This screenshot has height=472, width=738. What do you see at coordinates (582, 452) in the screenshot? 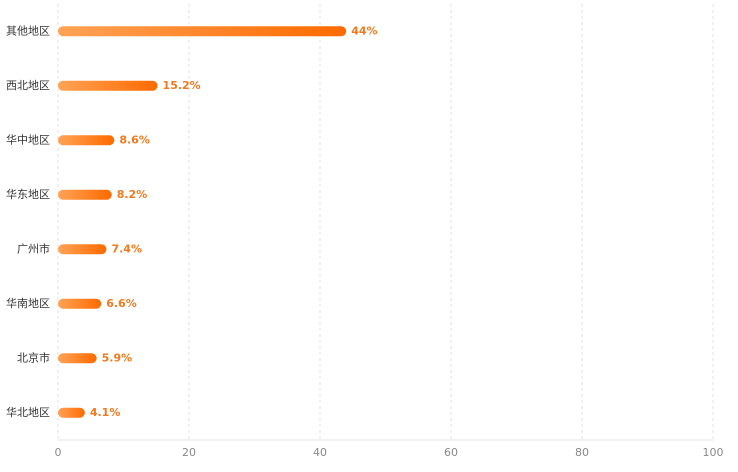
I see `x-tick-label: 80` at bounding box center [582, 452].